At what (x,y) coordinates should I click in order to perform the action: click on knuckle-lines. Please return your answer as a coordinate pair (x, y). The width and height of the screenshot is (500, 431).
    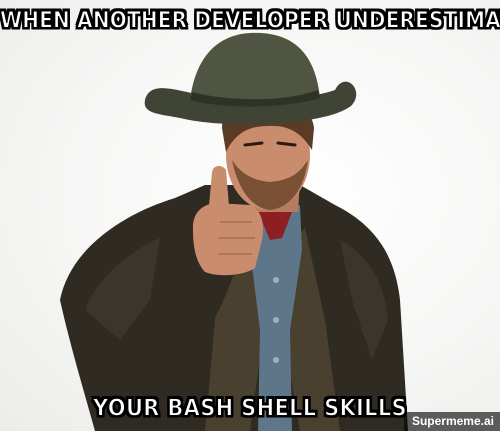
    Looking at the image, I should click on (236, 238).